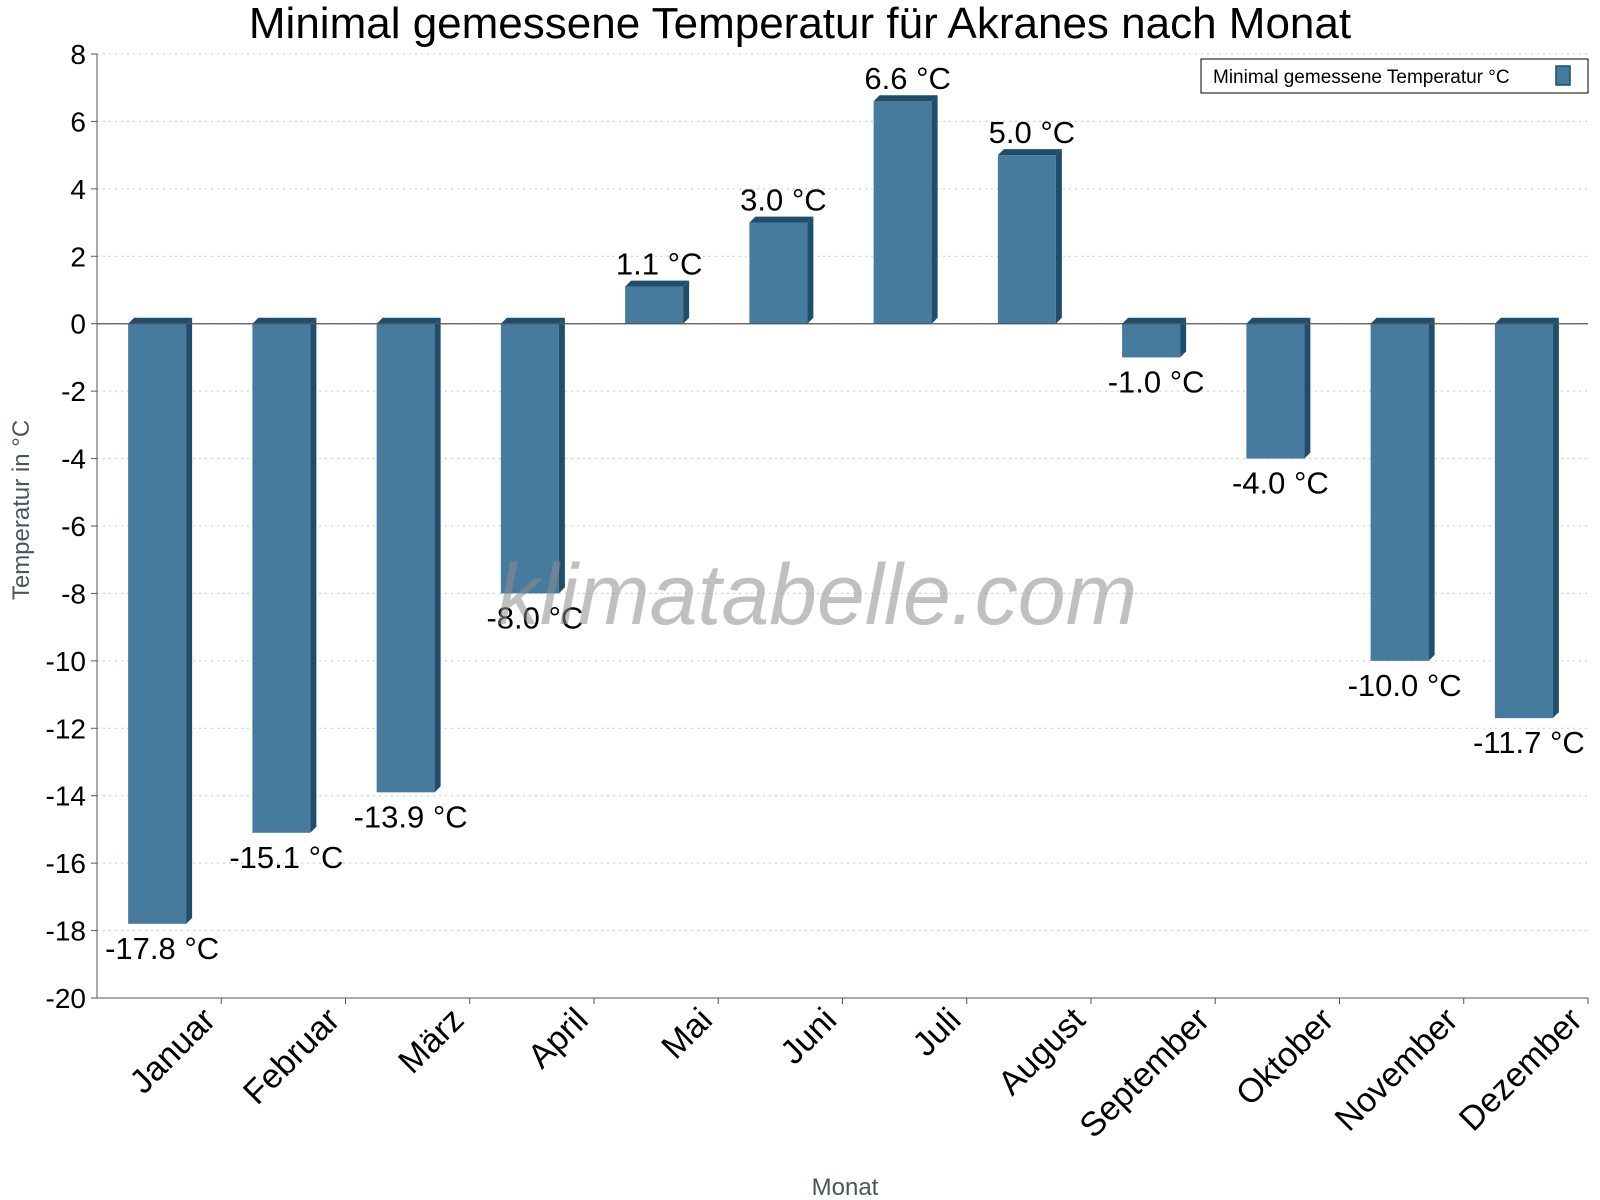  Describe the element at coordinates (1361, 77) in the screenshot. I see `legend-label: Minimal gemessene Temperatur °C` at that location.